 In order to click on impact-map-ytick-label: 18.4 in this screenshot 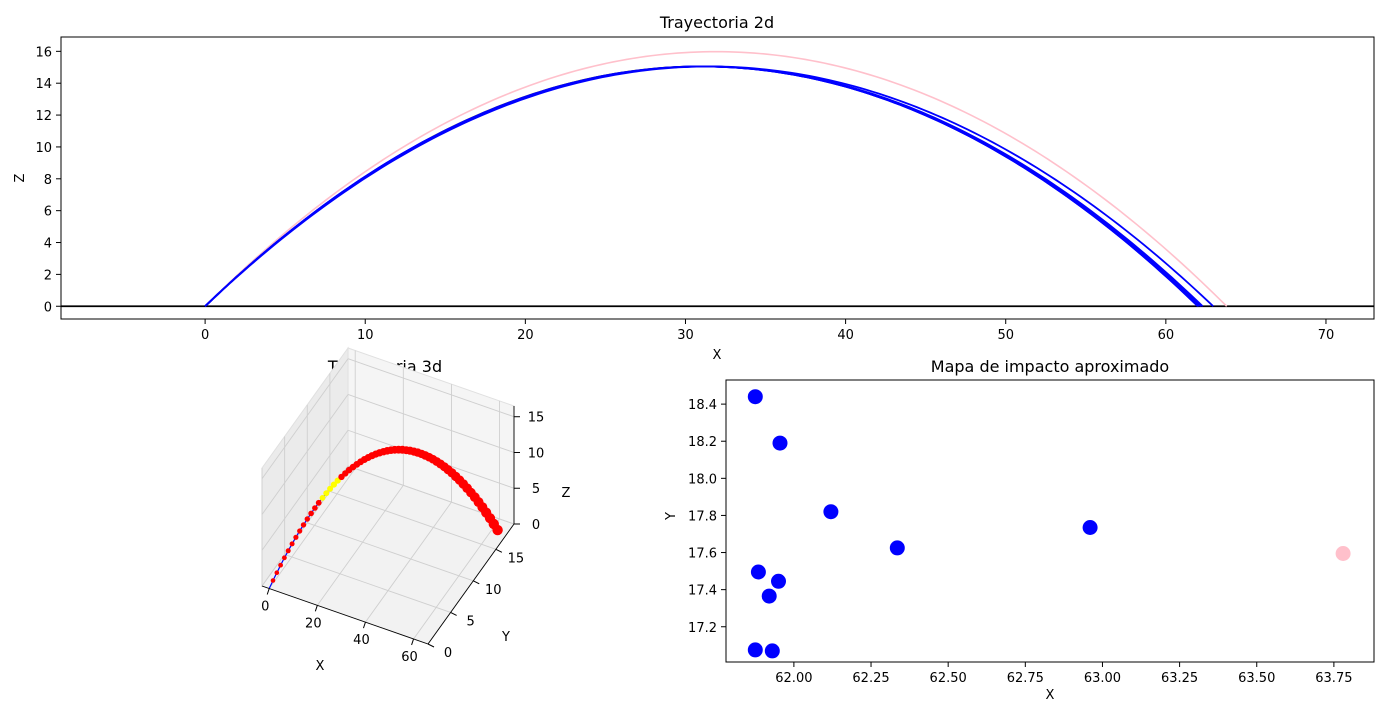, I will do `click(702, 405)`.